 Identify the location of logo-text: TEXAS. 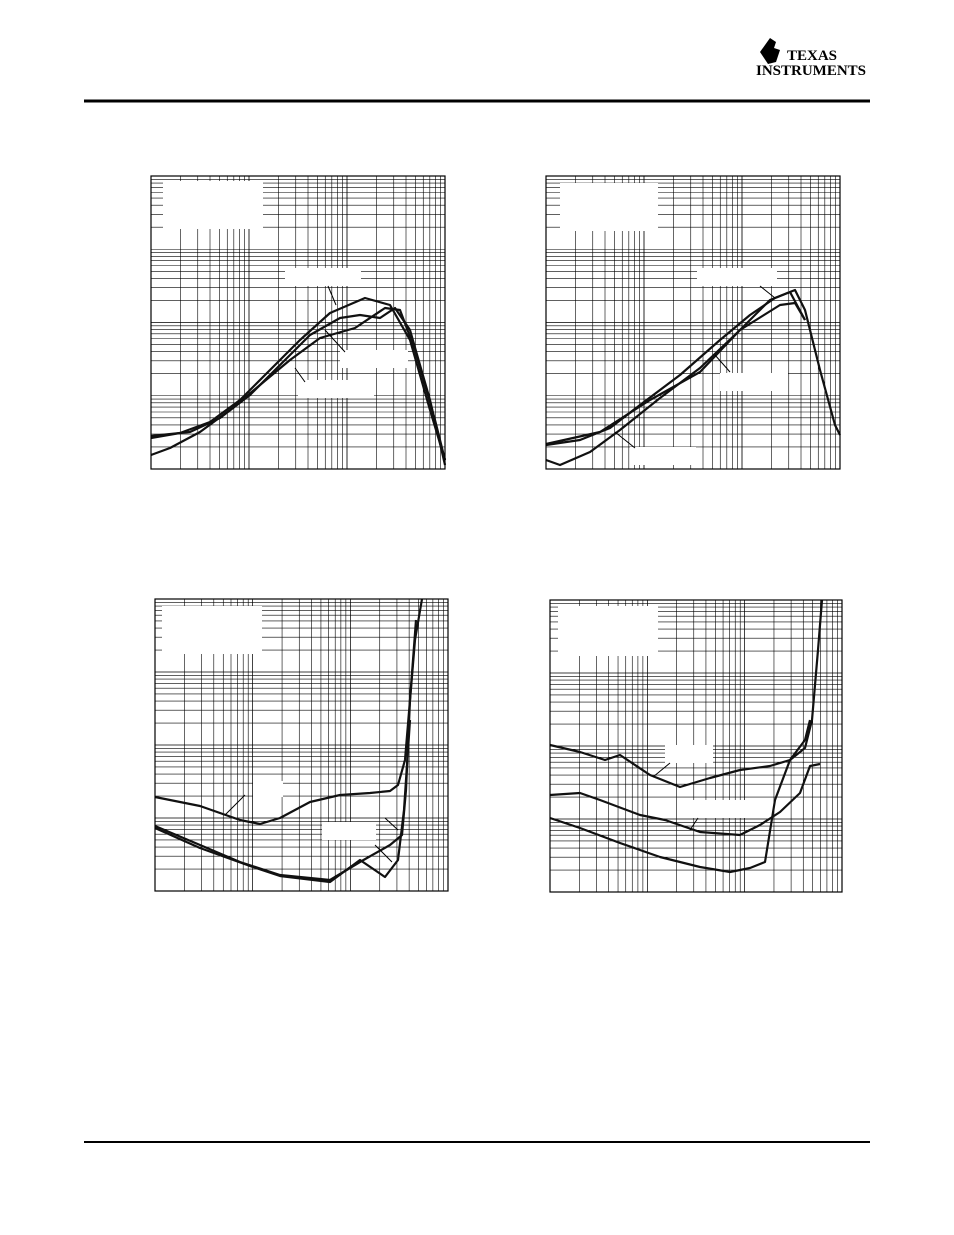
(812, 56).